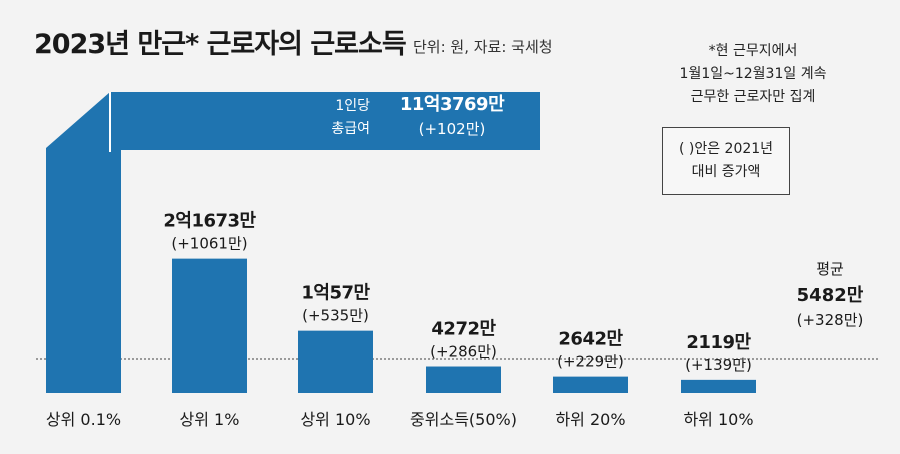 The height and width of the screenshot is (454, 900). What do you see at coordinates (209, 221) in the screenshot?
I see `value-label-1: 2억1673만` at bounding box center [209, 221].